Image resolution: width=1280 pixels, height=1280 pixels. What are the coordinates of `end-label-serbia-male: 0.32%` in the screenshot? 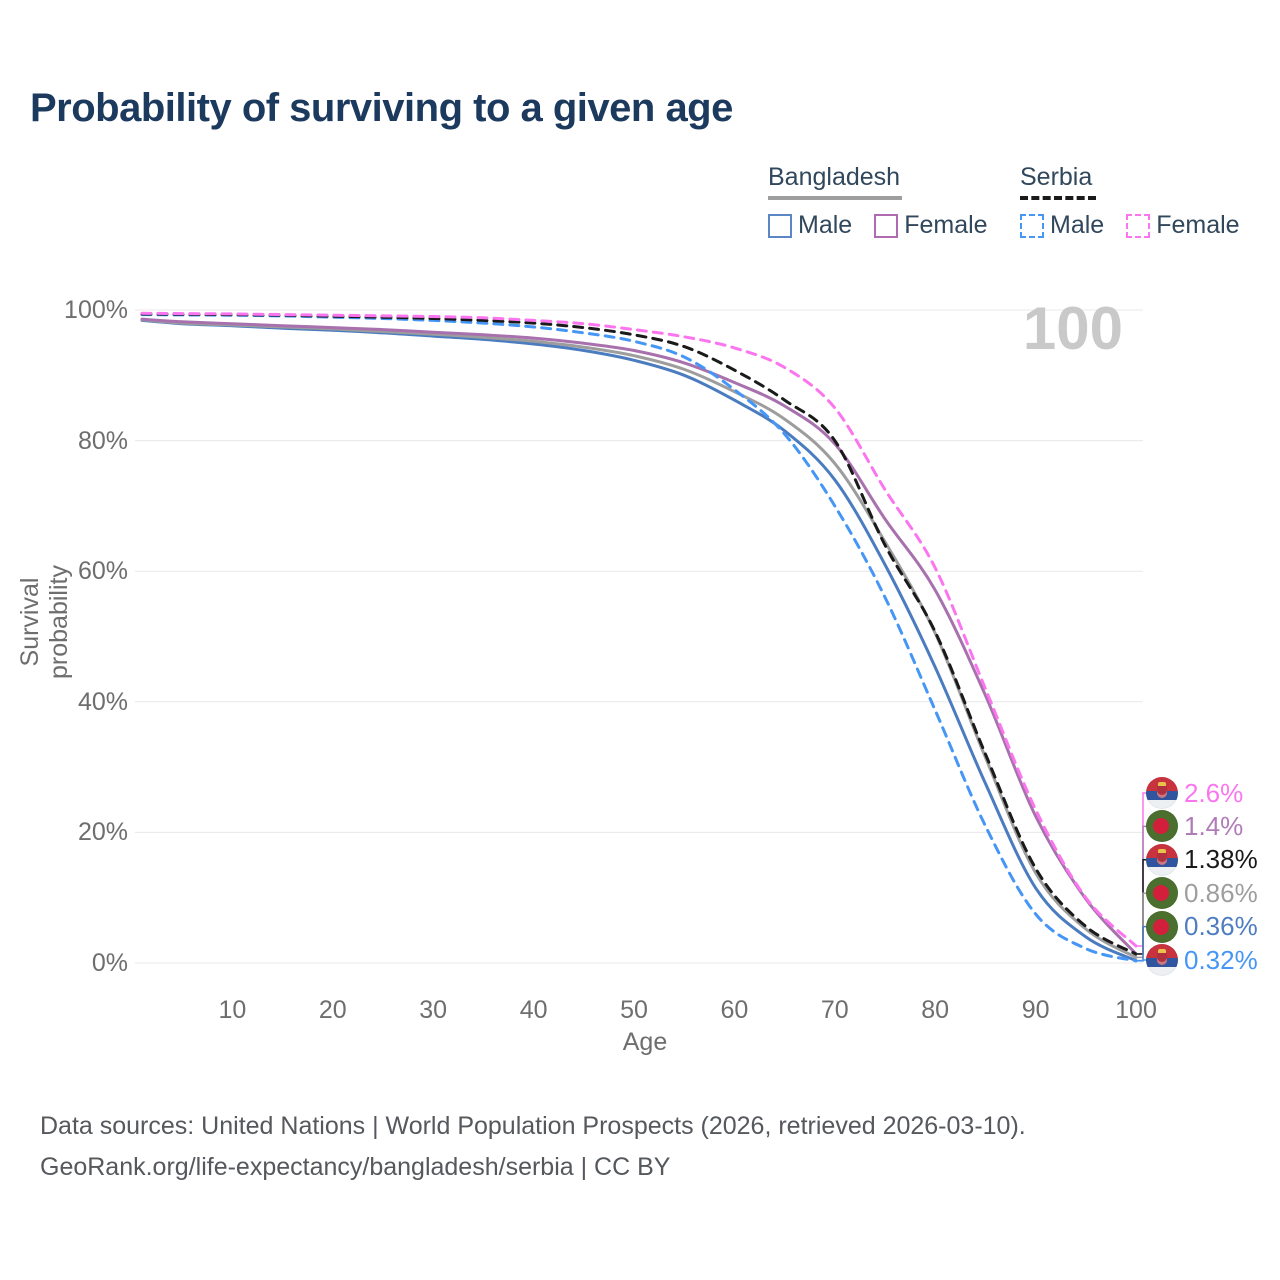 It's located at (1202, 960).